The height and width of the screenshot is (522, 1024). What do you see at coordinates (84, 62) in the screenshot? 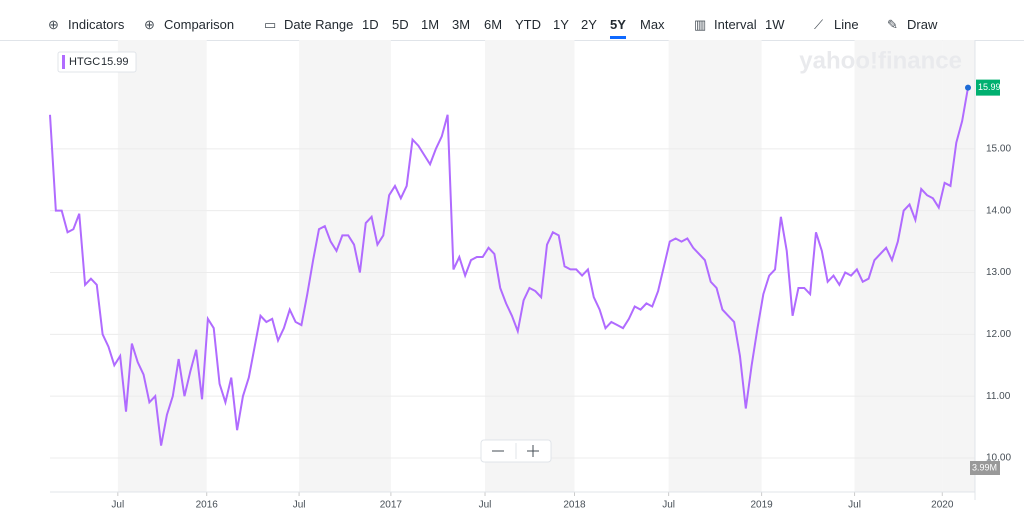
I see `legend-symbol: HTGC` at bounding box center [84, 62].